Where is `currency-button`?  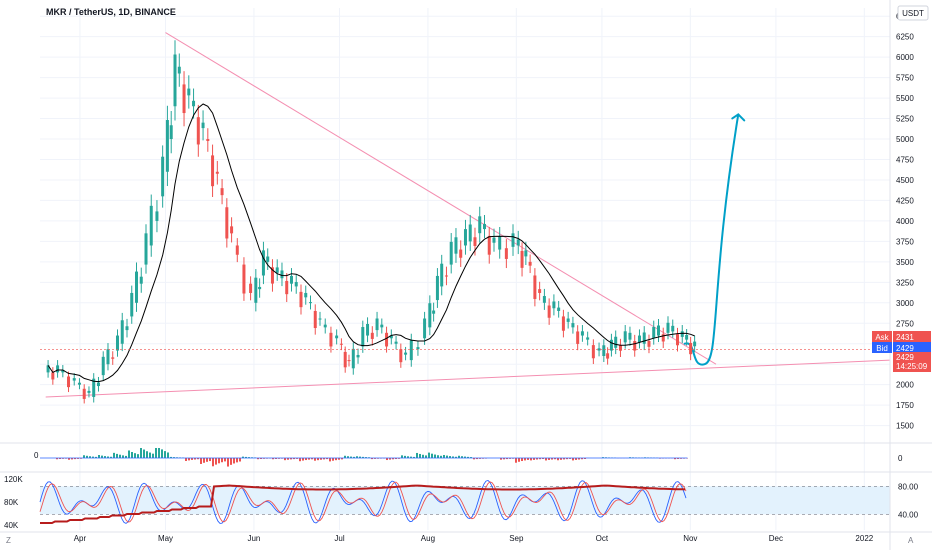 currency-button is located at coordinates (913, 13).